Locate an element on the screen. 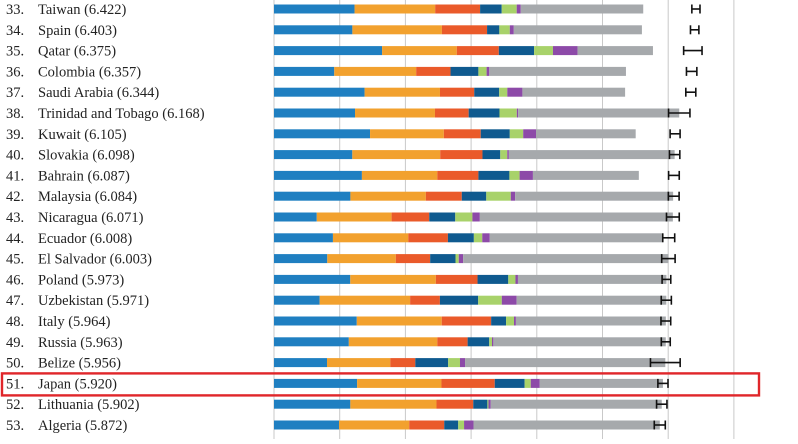 The image size is (798, 444). rank-label: 53. is located at coordinates (15, 426).